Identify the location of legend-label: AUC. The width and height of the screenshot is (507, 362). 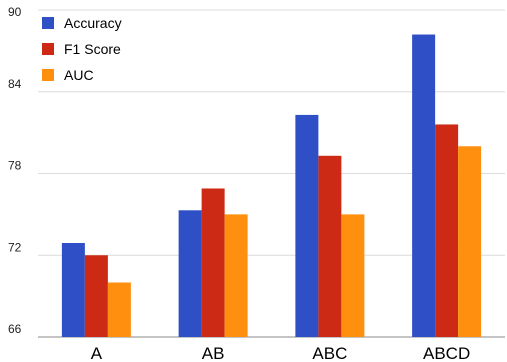
(79, 75).